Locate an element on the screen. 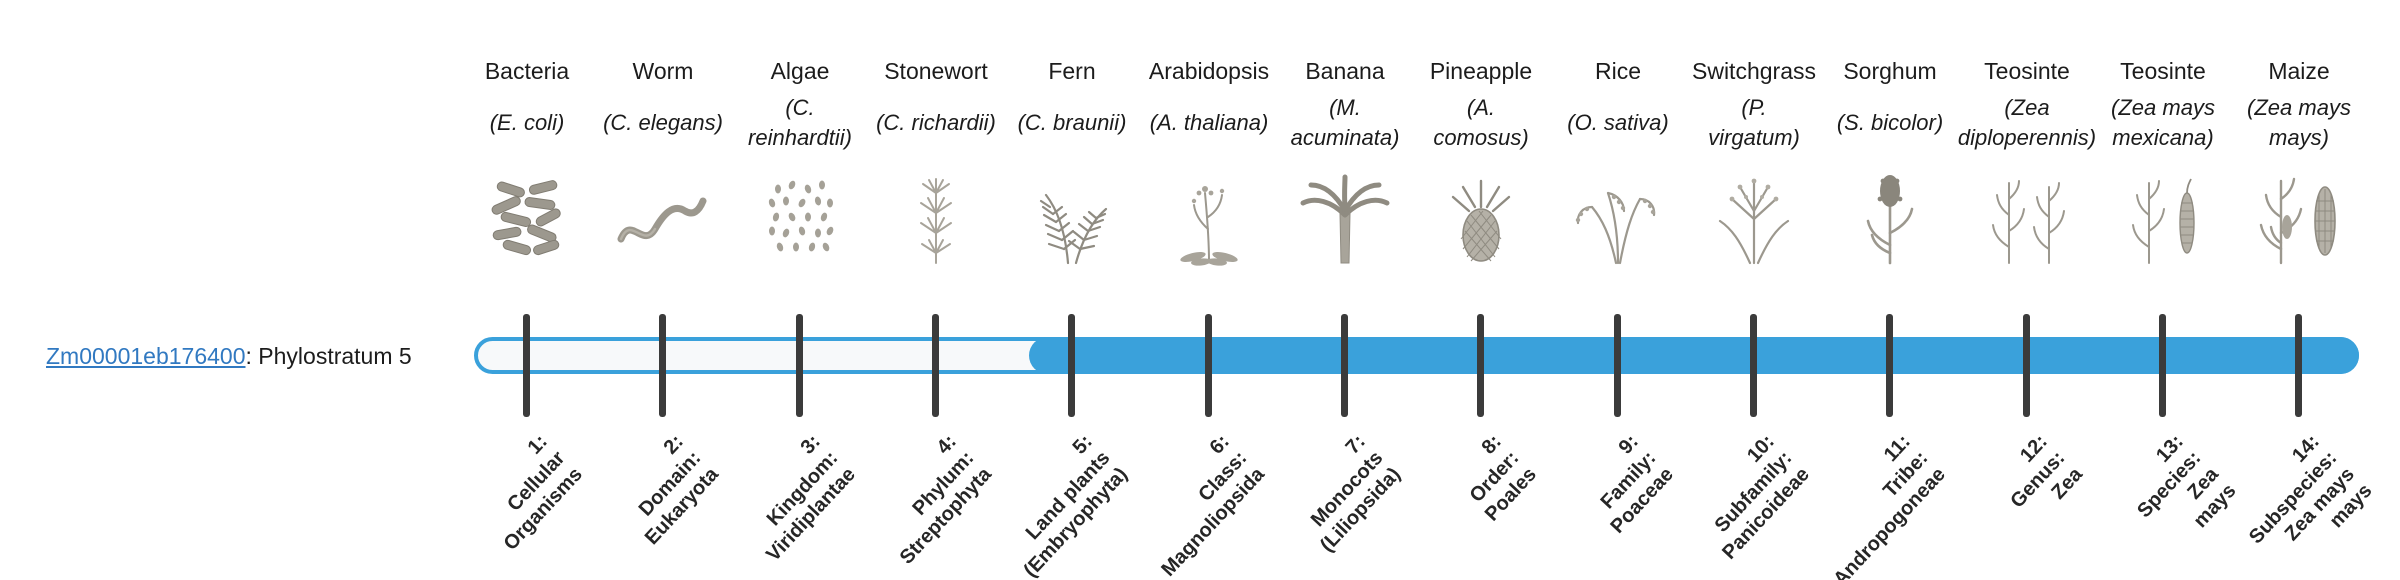  maize-illustration is located at coordinates (2299, 217).